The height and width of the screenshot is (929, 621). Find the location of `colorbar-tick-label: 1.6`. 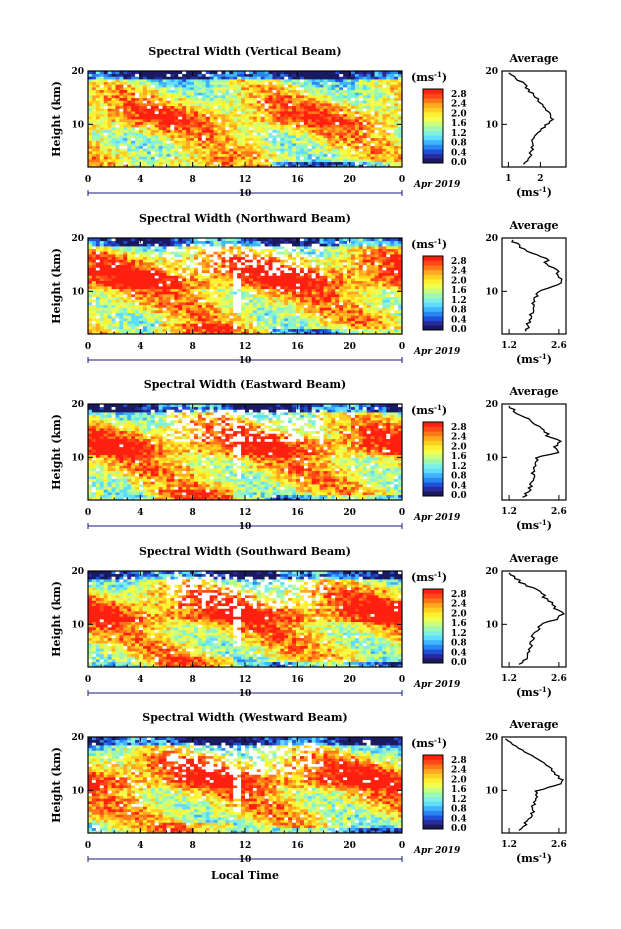

colorbar-tick-label: 1.6 is located at coordinates (459, 624).